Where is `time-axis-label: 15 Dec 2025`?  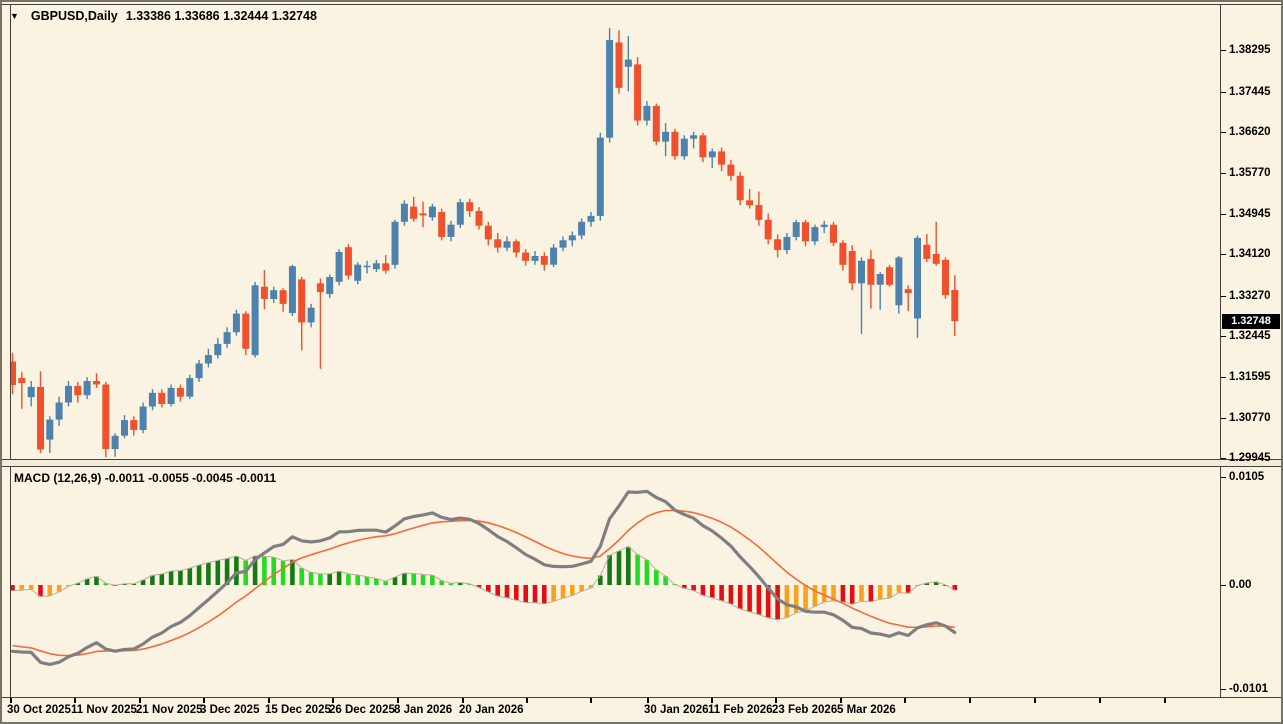
time-axis-label: 15 Dec 2025 is located at coordinates (298, 710).